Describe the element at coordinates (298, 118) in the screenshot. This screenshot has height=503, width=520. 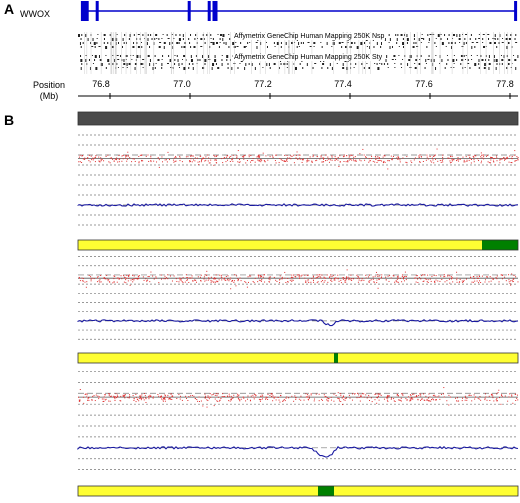
I see `header-bar-segment` at that location.